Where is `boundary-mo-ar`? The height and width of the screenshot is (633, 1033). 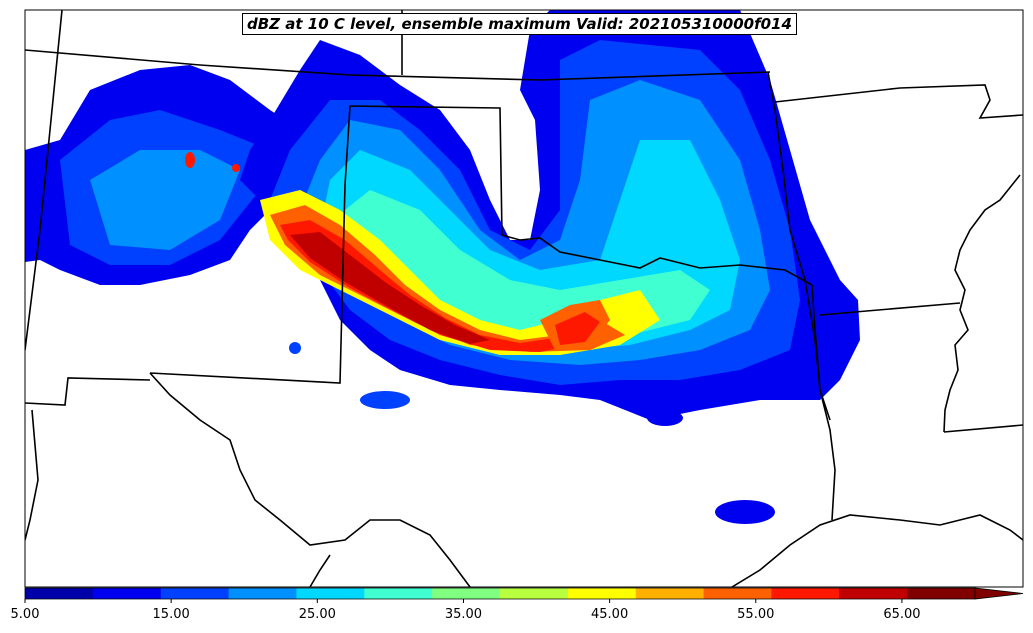 boundary-mo-ar is located at coordinates (898, 101).